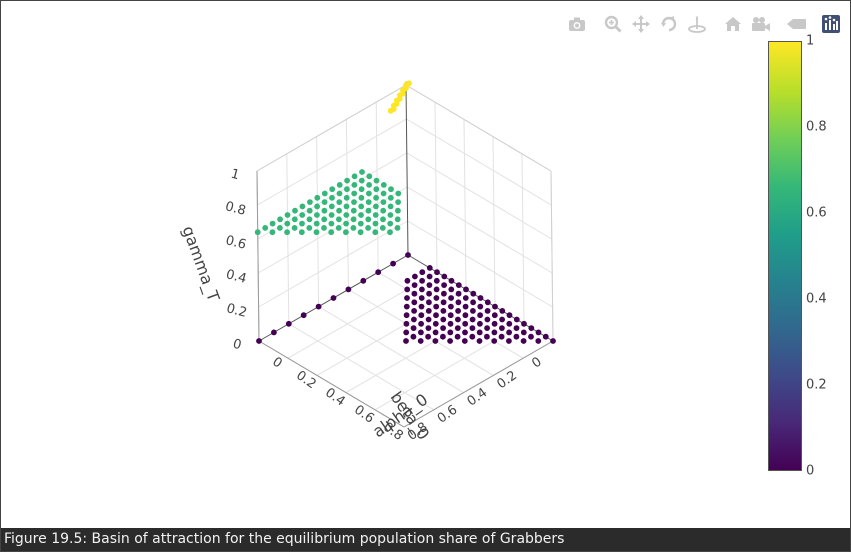 The height and width of the screenshot is (552, 851). What do you see at coordinates (761, 24) in the screenshot?
I see `camera-view-icon` at bounding box center [761, 24].